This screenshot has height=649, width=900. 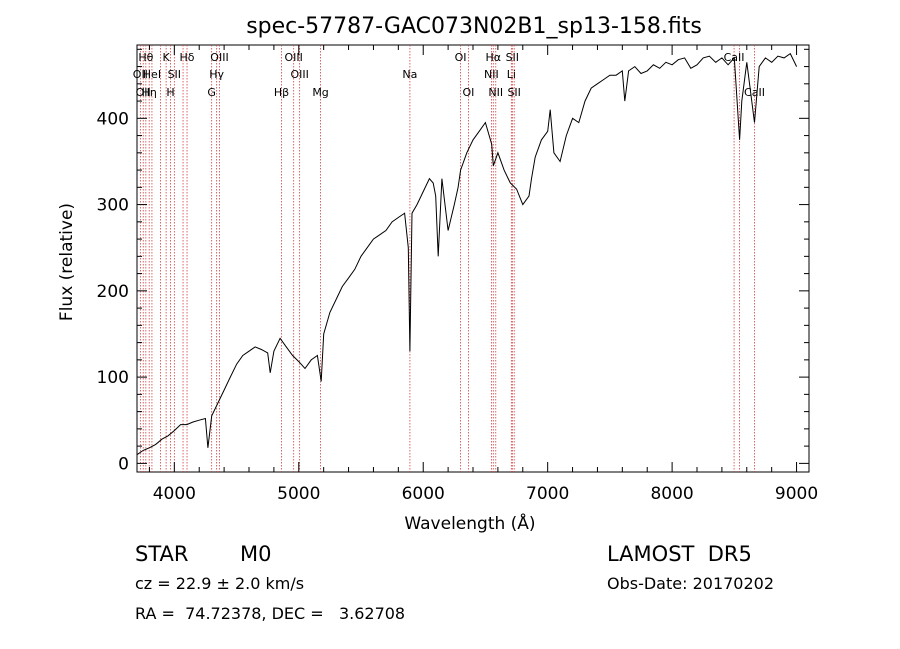 What do you see at coordinates (216, 74) in the screenshot?
I see `spectral-line-label: Hγ` at bounding box center [216, 74].